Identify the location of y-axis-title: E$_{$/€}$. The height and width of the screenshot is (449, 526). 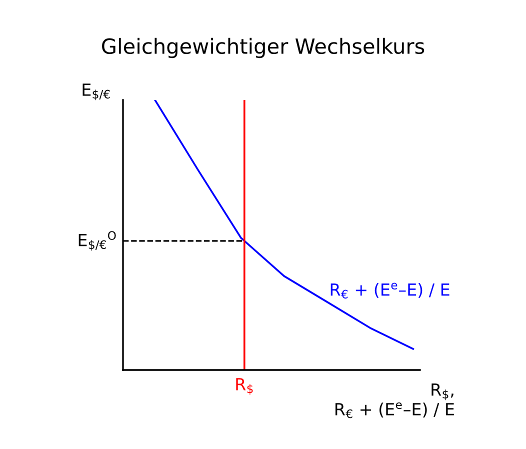
(96, 92).